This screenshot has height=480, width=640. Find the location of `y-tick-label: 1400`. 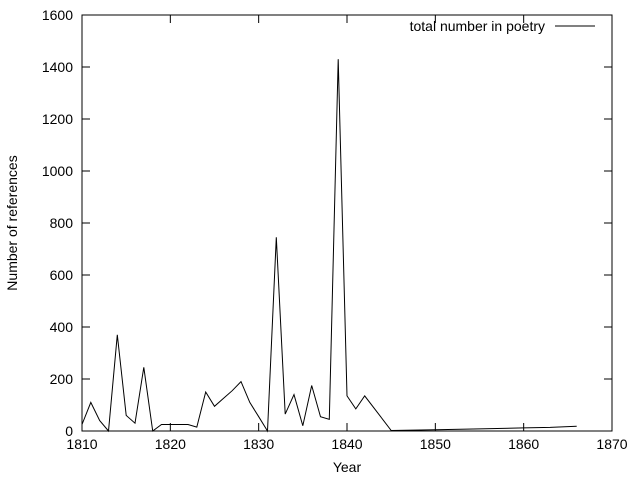

y-tick-label: 1400 is located at coordinates (57, 67).